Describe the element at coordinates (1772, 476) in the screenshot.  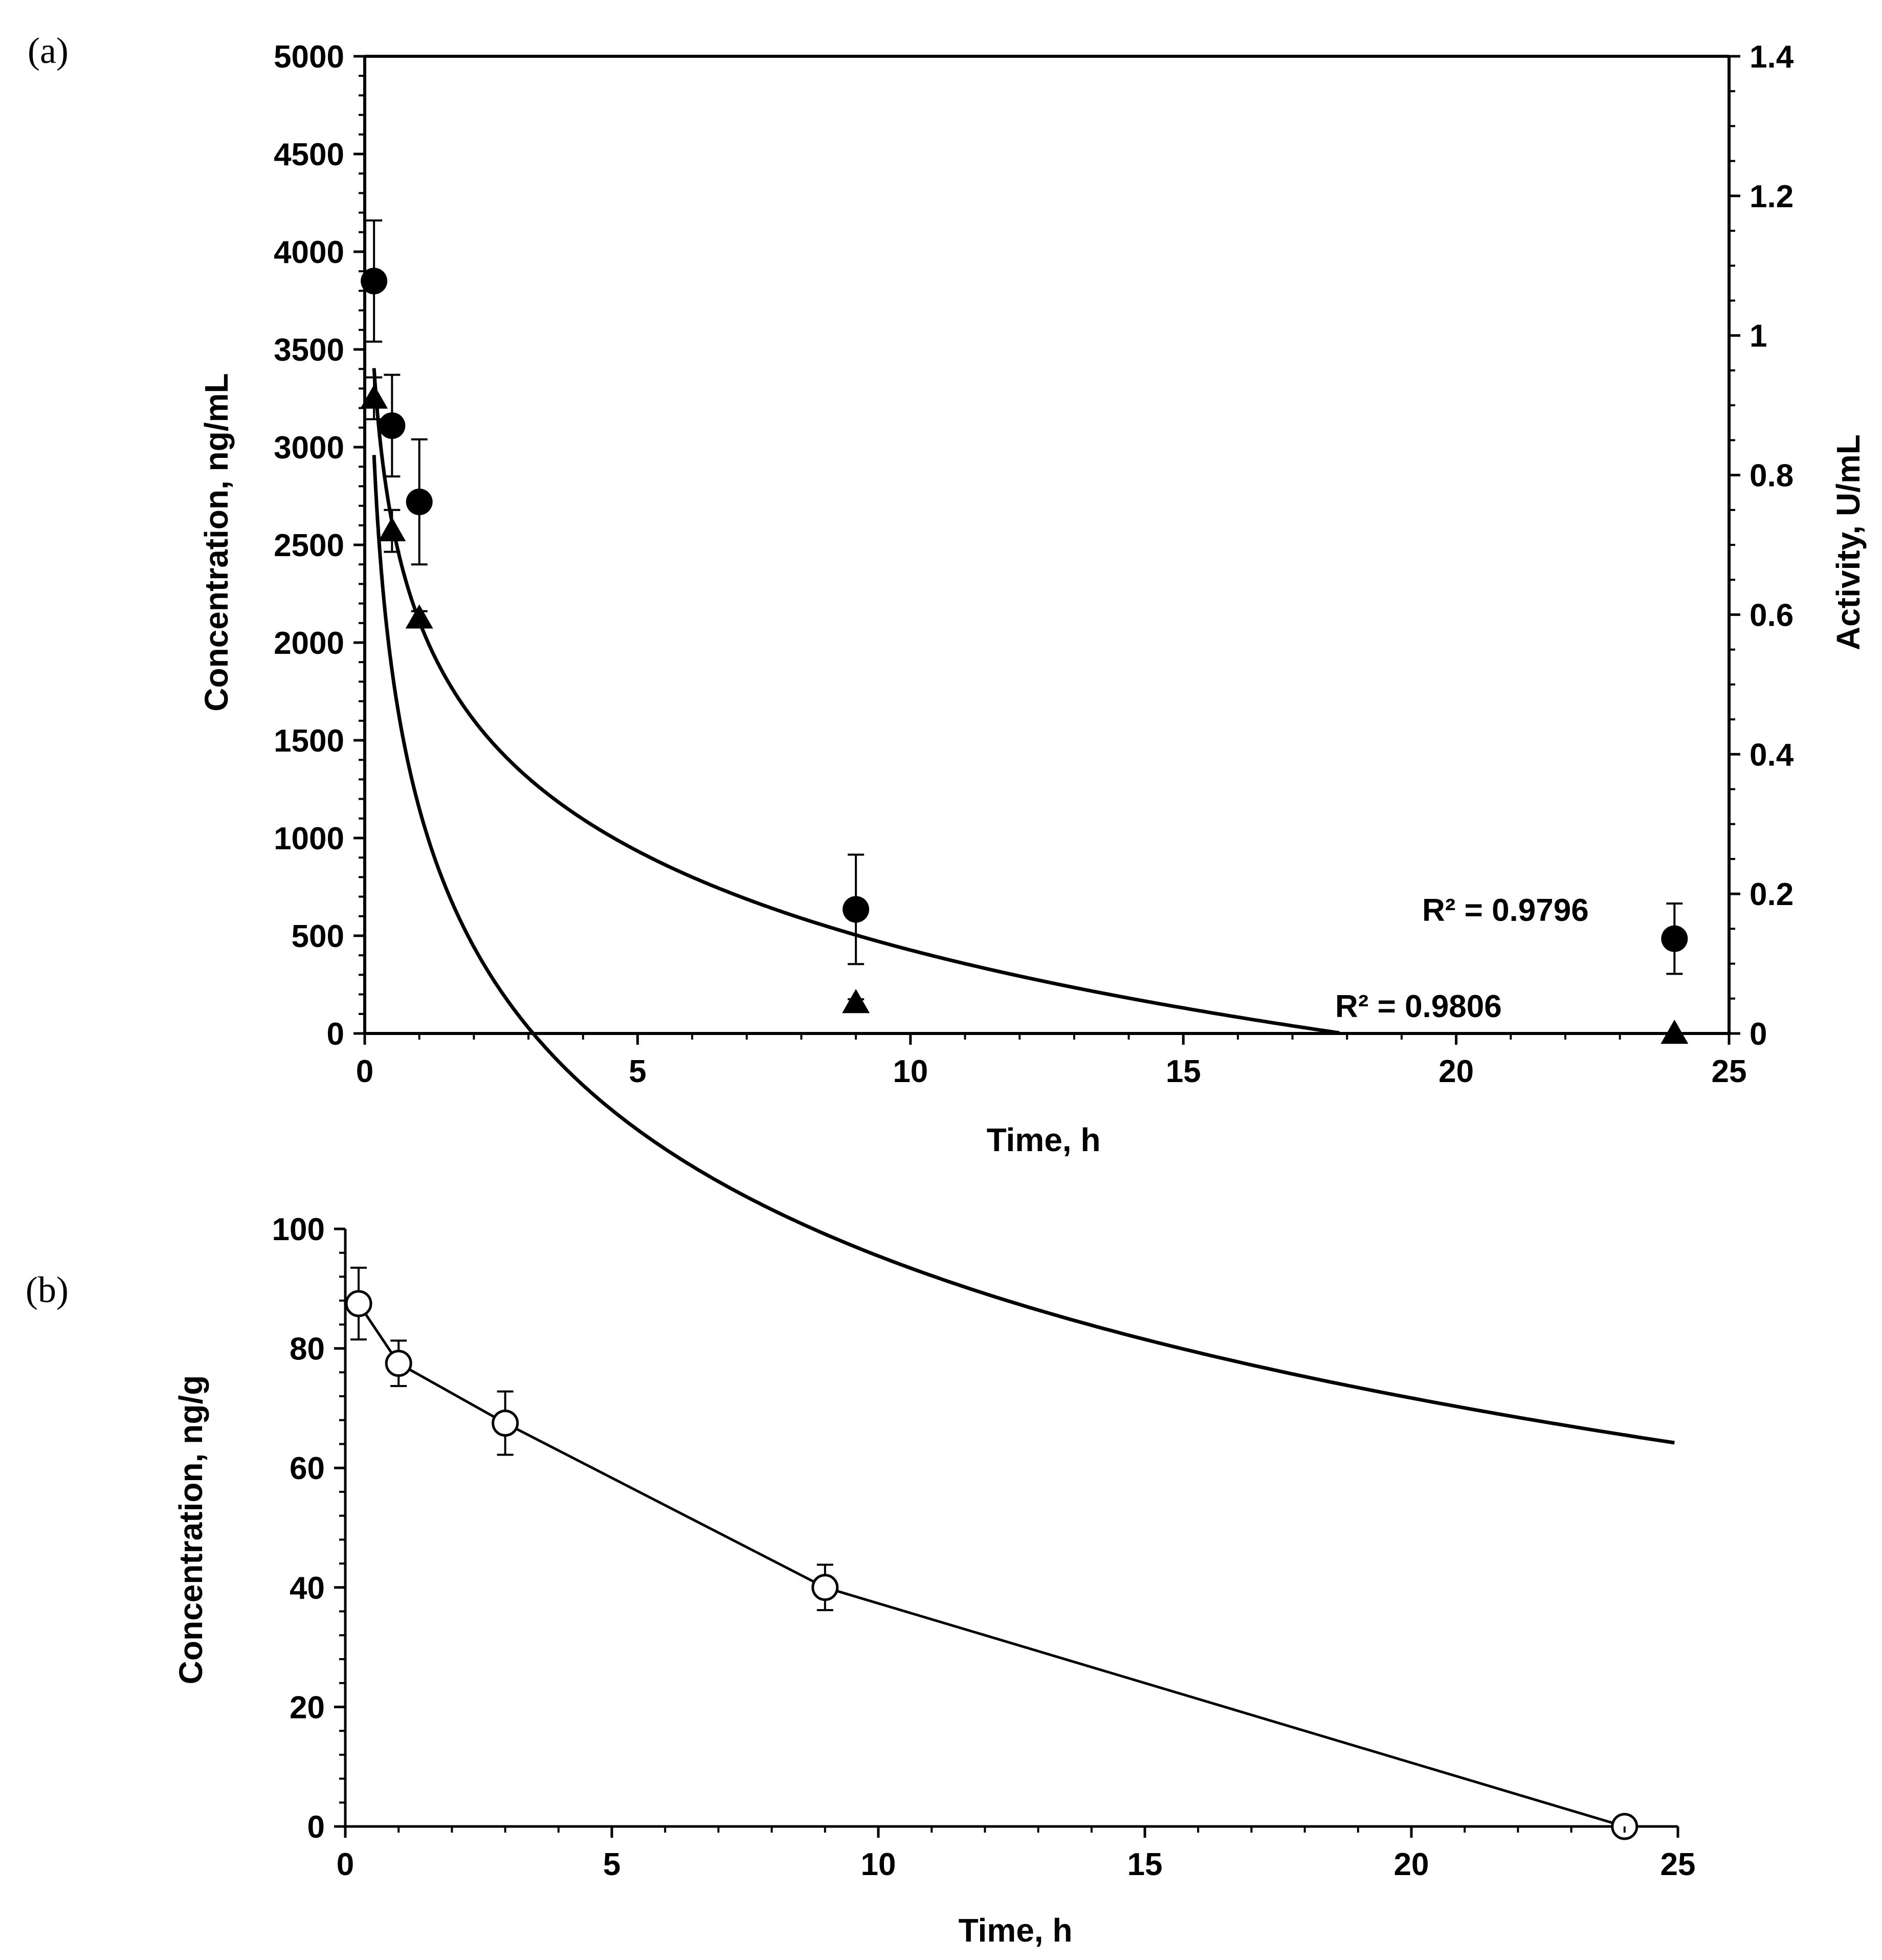
I see `chart-a-y2-tick-label: 0.8` at that location.